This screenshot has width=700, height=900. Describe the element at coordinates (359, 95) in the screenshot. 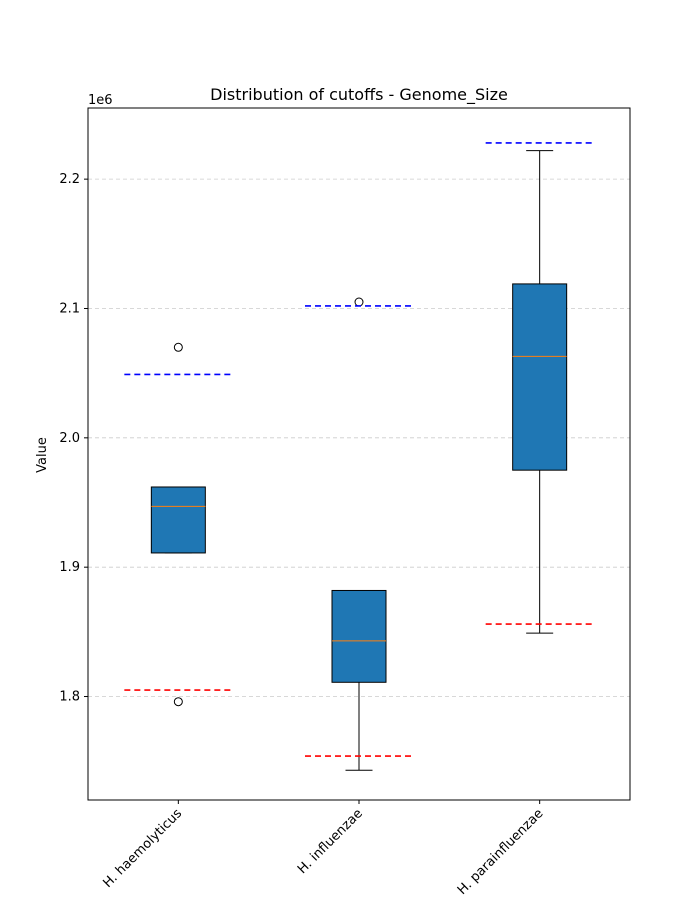

I see `chart-title: Distribution of cutoffs - Genome_Size` at that location.